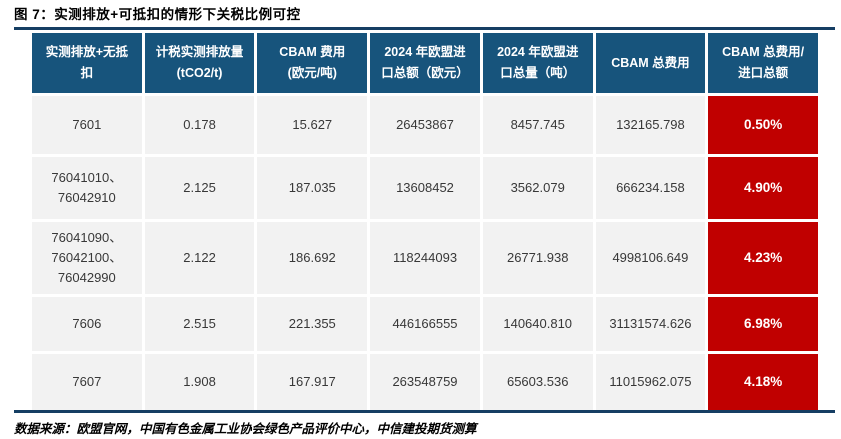 Image resolution: width=841 pixels, height=439 pixels. What do you see at coordinates (763, 52) in the screenshot?
I see `header-line: CBAM 总费用/` at bounding box center [763, 52].